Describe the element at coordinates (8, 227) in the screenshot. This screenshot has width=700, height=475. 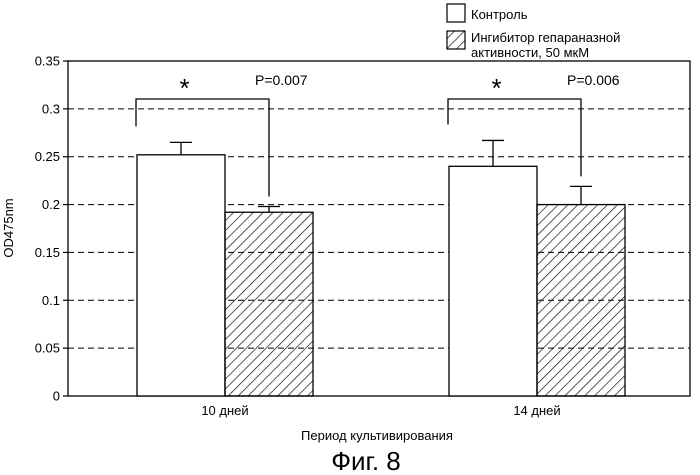
I see `y-axis-title: OD475nm` at that location.